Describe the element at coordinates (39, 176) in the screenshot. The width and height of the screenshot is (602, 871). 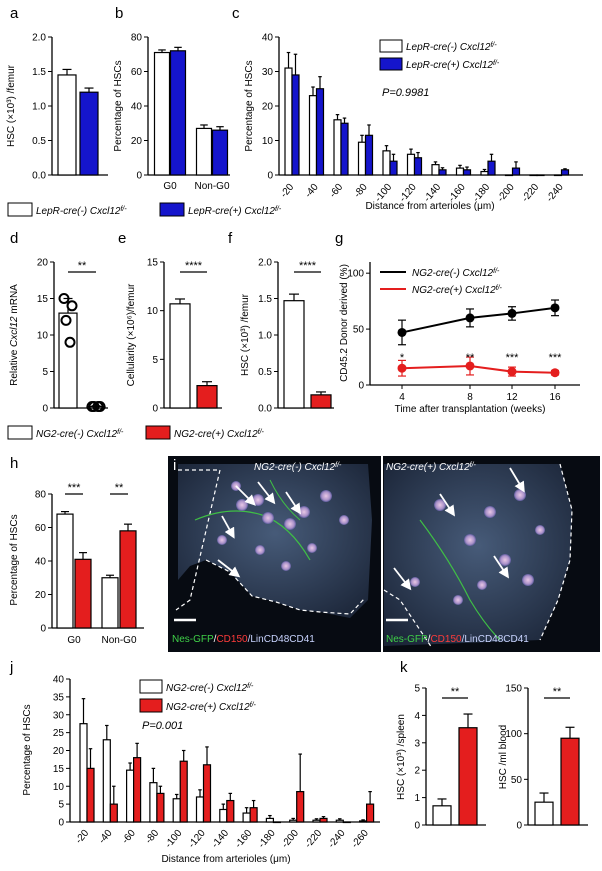
I see `panel-a-ytick-label: 0.0` at that location.